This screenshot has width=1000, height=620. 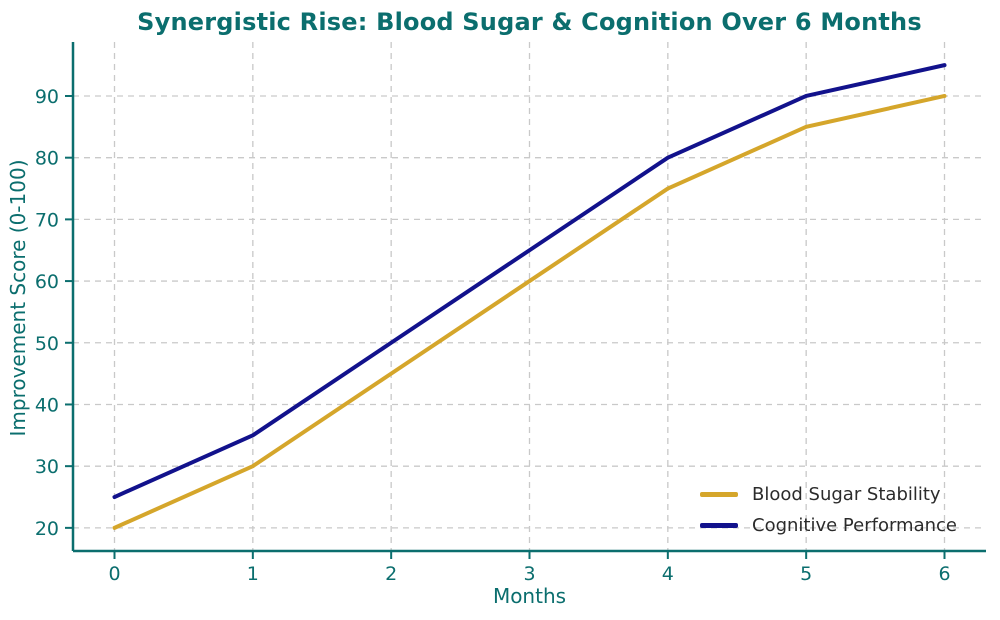 What do you see at coordinates (47, 97) in the screenshot?
I see `y-tick-label: 90` at bounding box center [47, 97].